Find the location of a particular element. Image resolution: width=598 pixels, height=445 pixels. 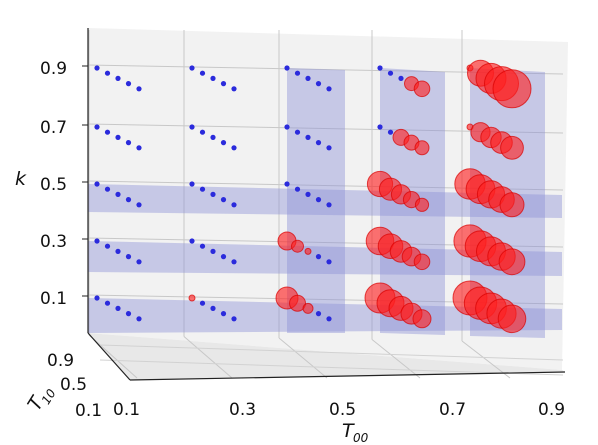

z-tick-label: 0.5 is located at coordinates (53, 185).